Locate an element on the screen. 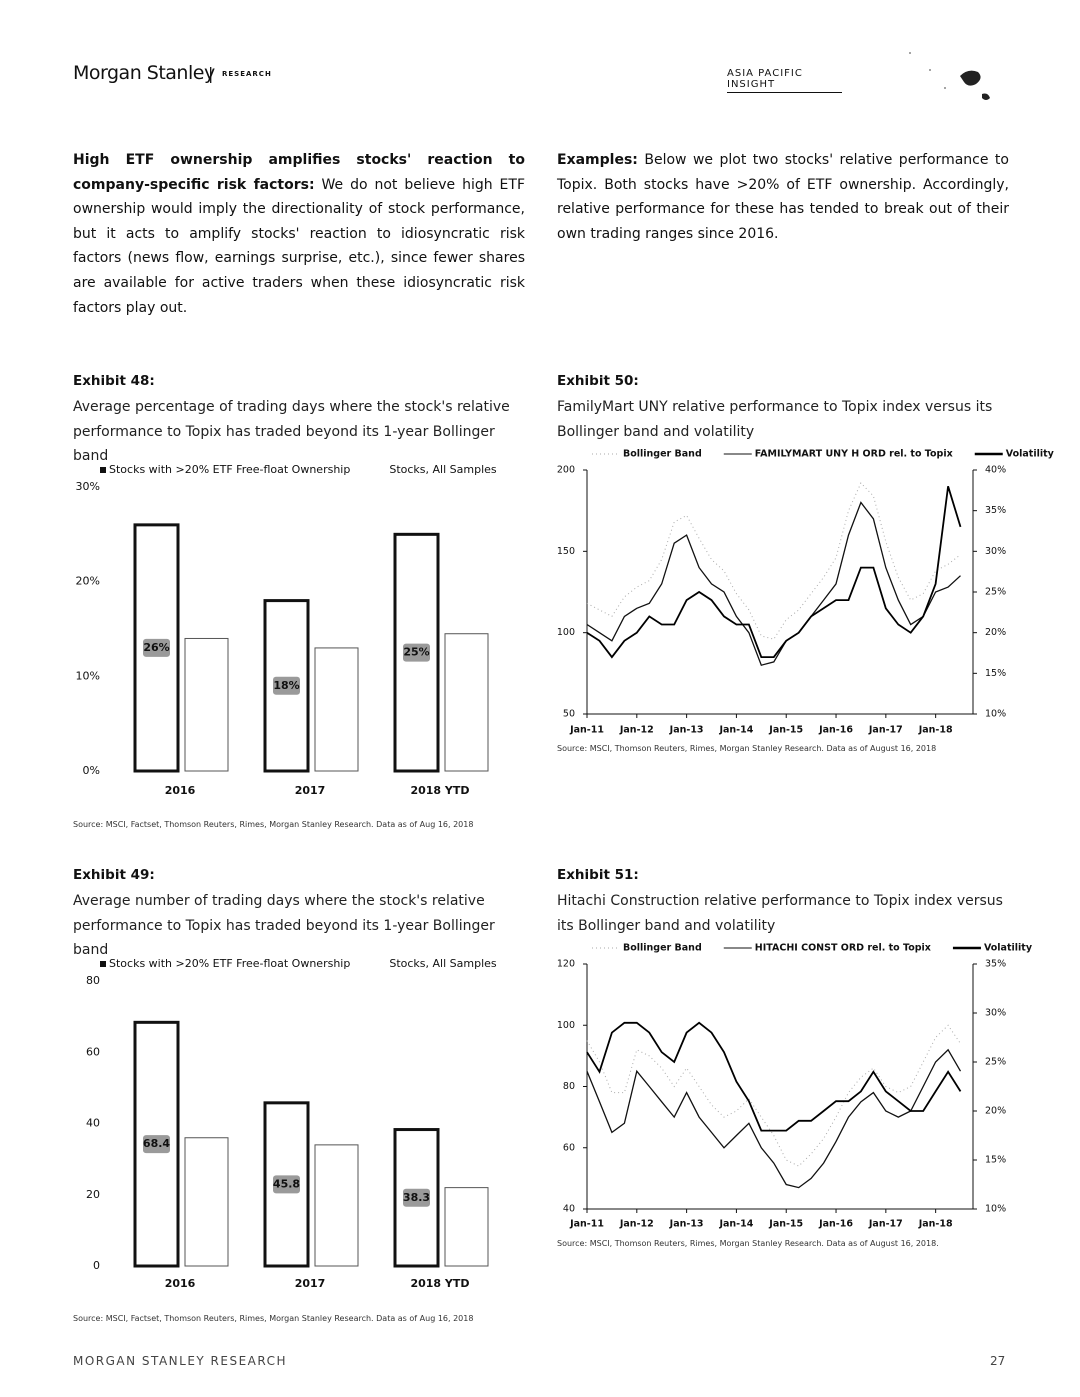  legend-label: FAMILYMART UNY H ORD rel. to Topix is located at coordinates (854, 454).